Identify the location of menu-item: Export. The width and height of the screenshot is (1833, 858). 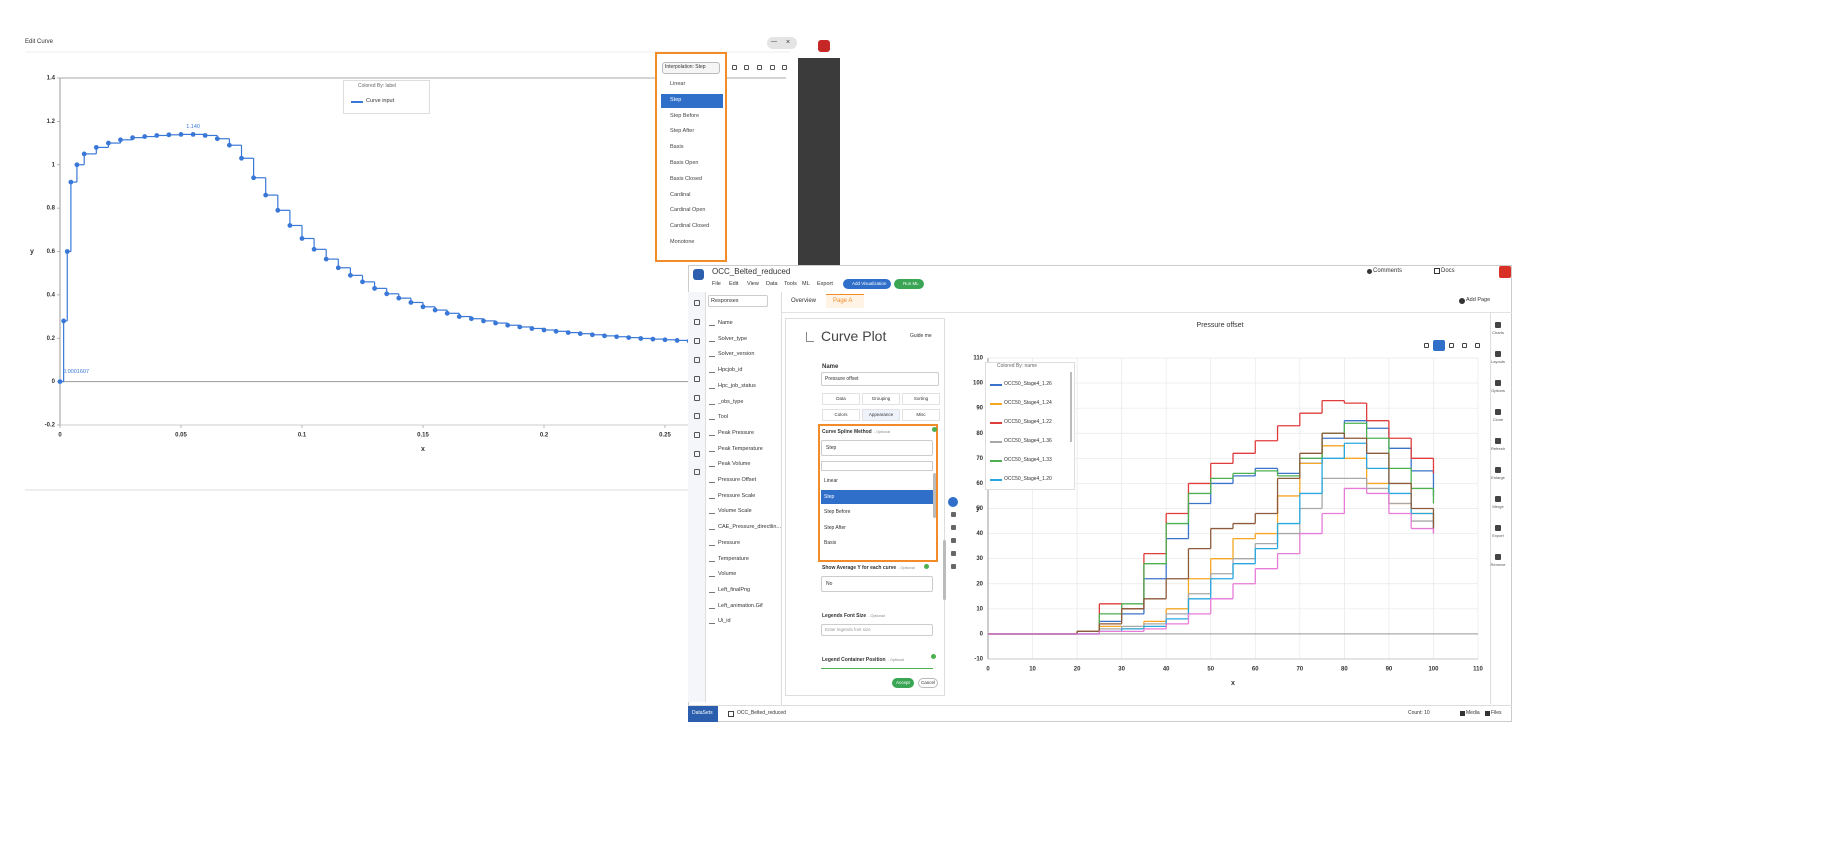
(825, 284).